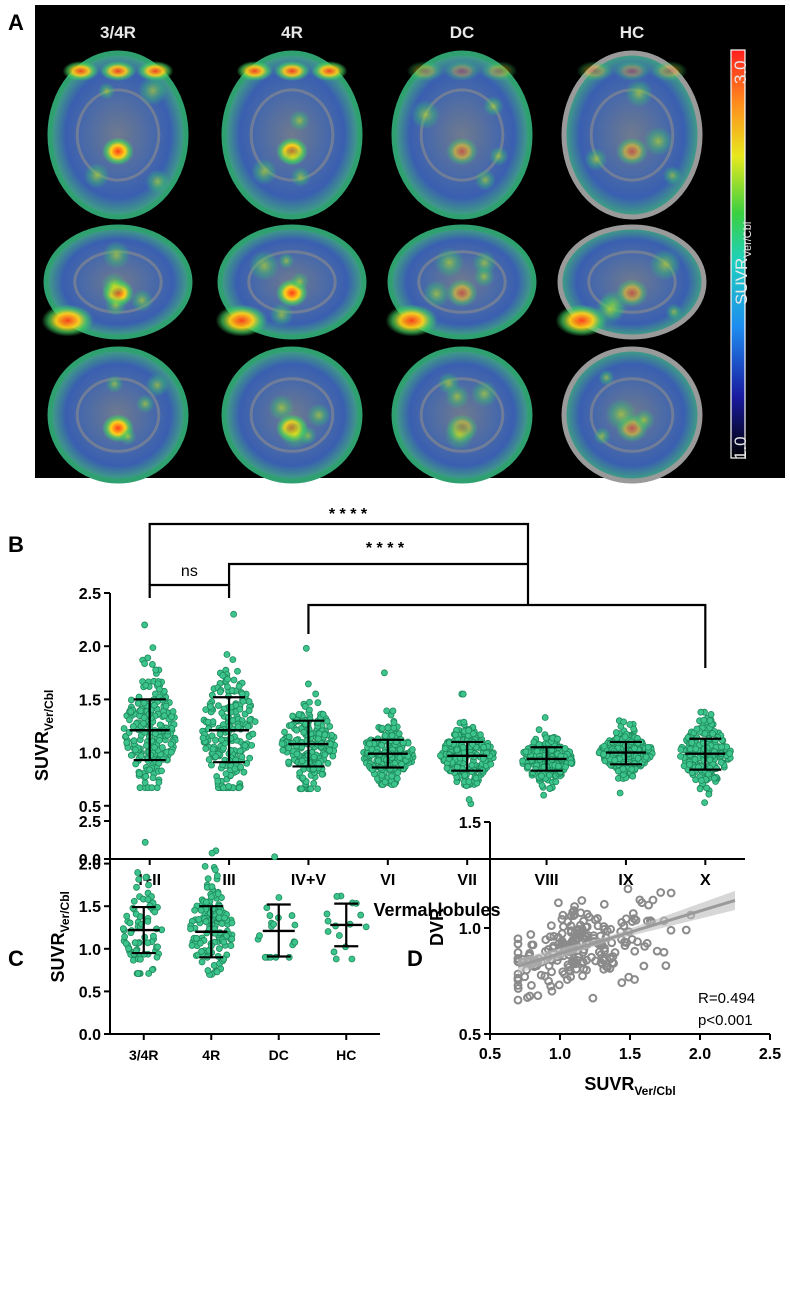  I want to click on group-label: 3/4R, so click(118, 32).